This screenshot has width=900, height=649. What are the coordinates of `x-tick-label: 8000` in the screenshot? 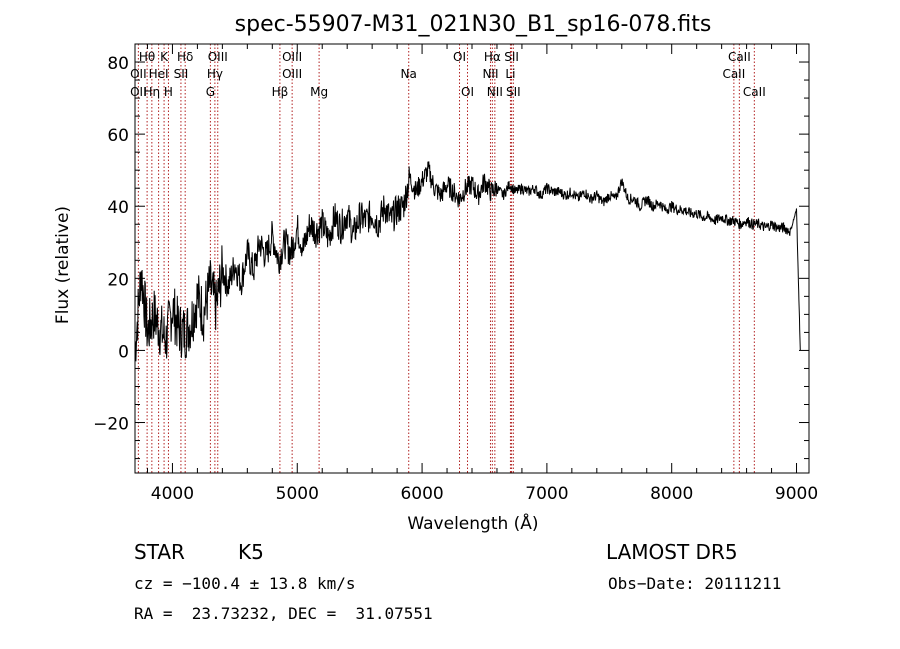 It's located at (671, 494).